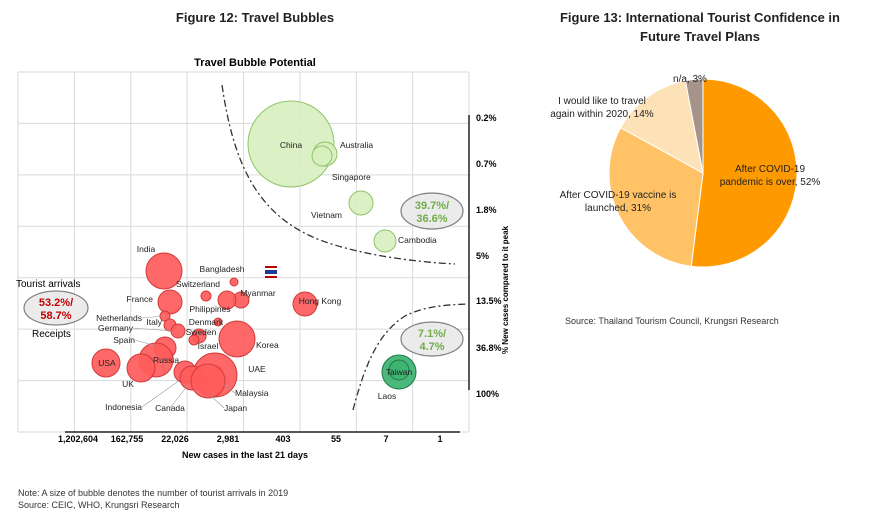 This screenshot has width=870, height=517. What do you see at coordinates (505, 289) in the screenshot?
I see `y-axis-label: % New cases compared to it peak` at bounding box center [505, 289].